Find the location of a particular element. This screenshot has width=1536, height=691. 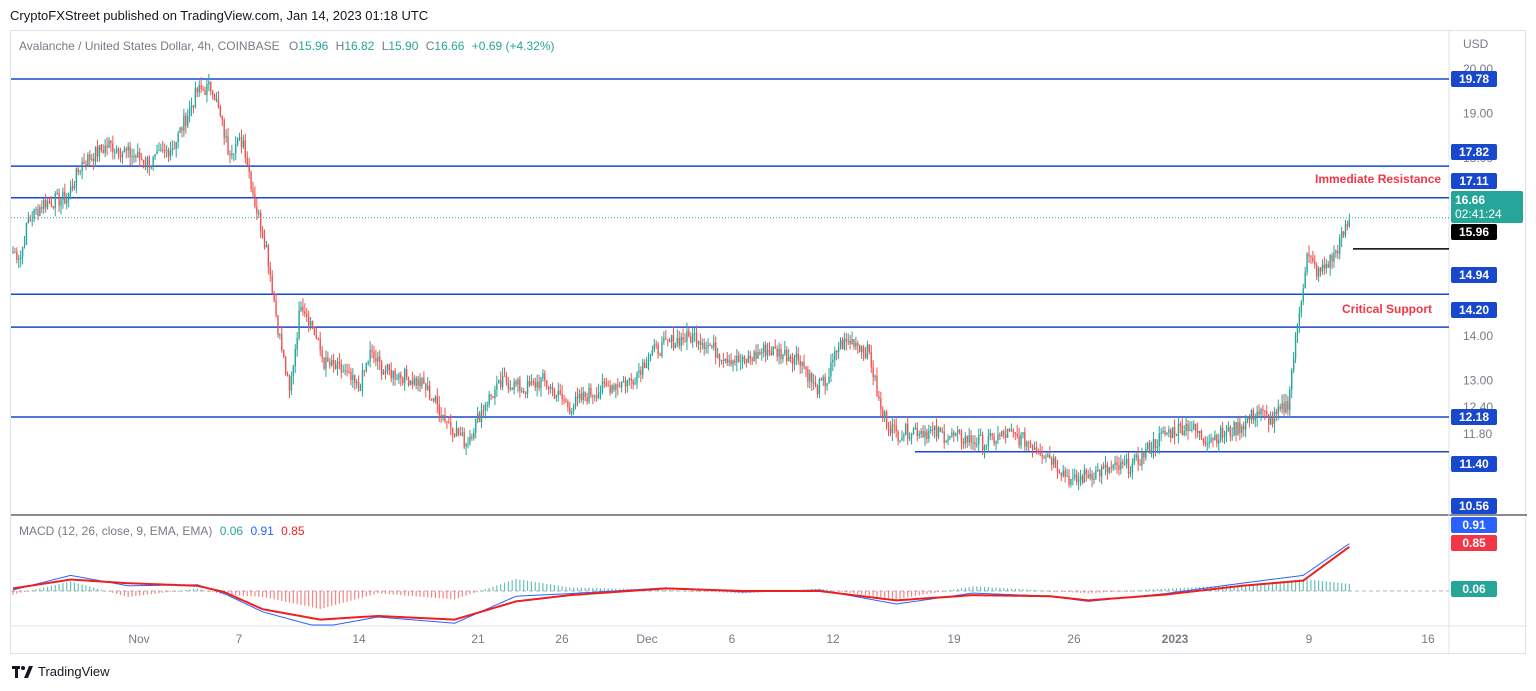

open-label: O is located at coordinates (293, 46).